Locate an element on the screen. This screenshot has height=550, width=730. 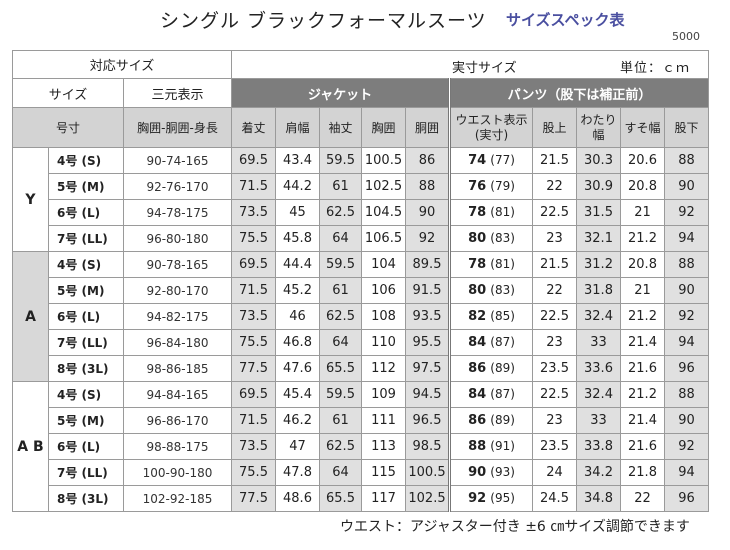
pants-hem-width-cell: 21.4 is located at coordinates (642, 342).